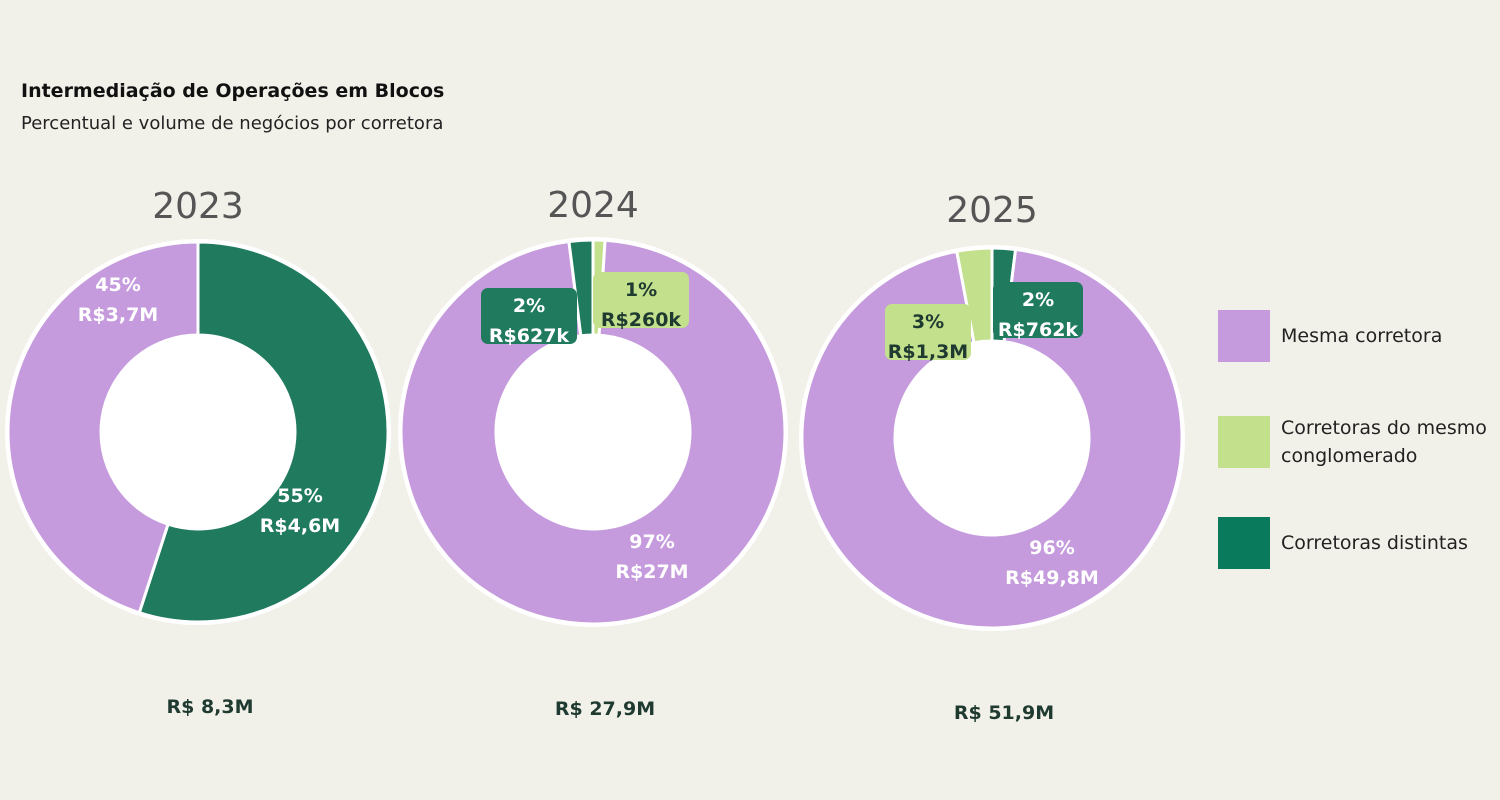  What do you see at coordinates (928, 322) in the screenshot?
I see `slice-percent-label: 3%` at bounding box center [928, 322].